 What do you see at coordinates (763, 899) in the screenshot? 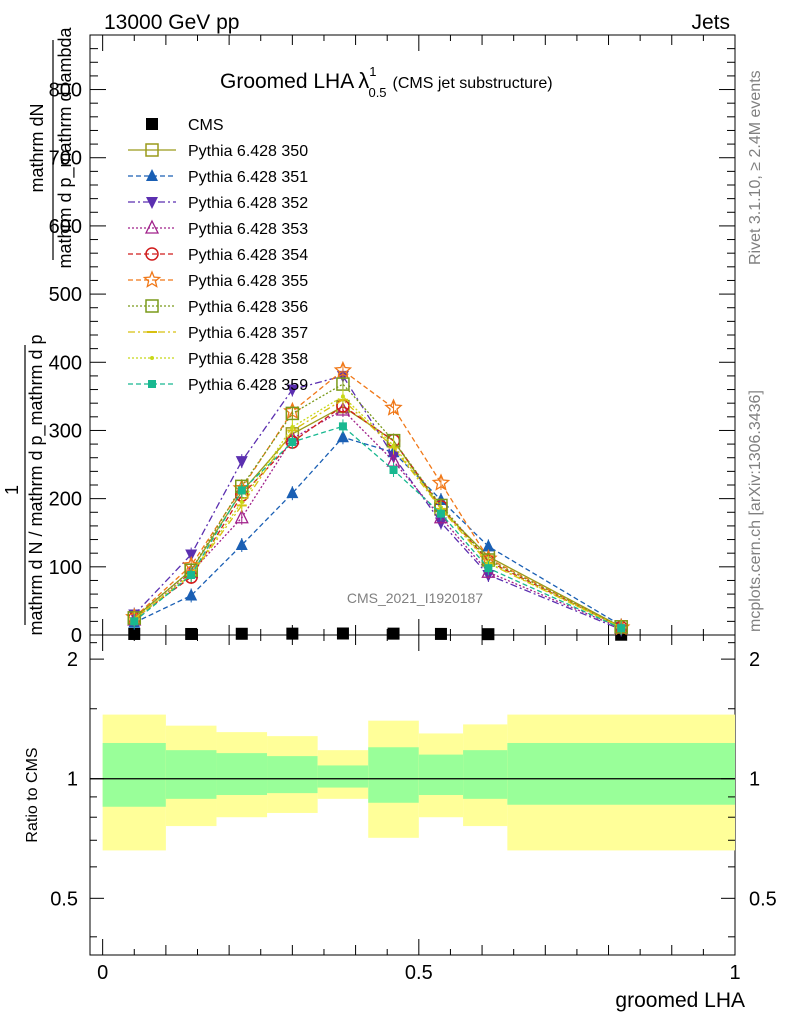
I see `ratio-ytick-label-right: 0.5` at bounding box center [763, 899].